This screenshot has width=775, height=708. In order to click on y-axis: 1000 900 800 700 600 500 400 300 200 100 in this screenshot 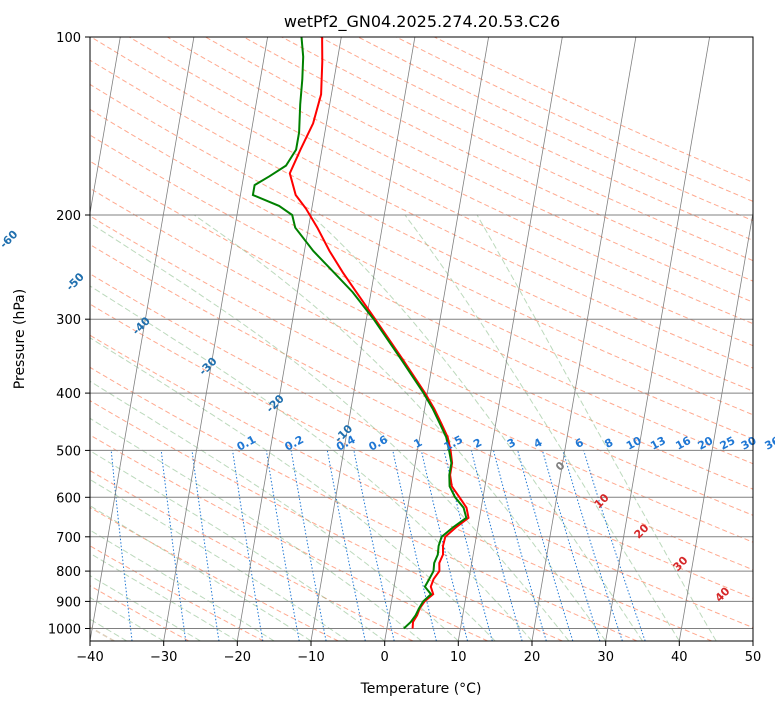, I will do `click(69, 334)`.